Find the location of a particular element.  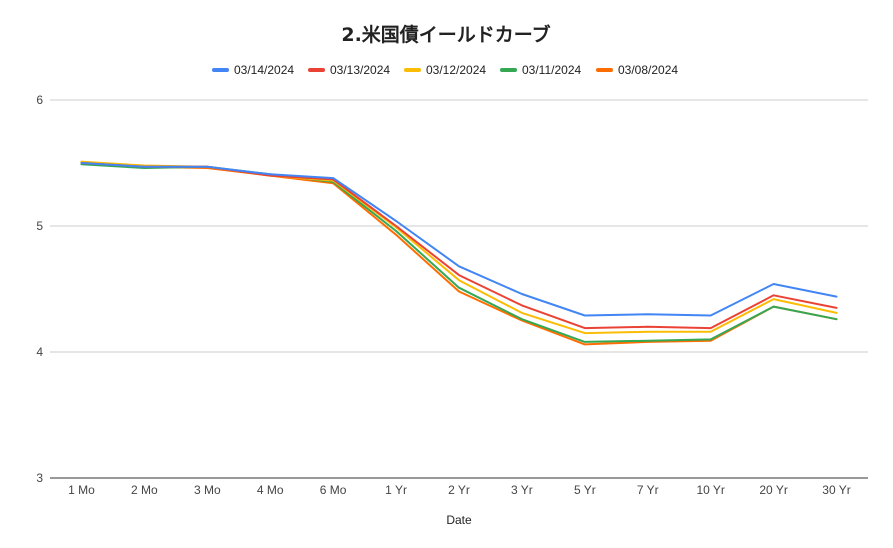

legend-item: 03/14/2024 is located at coordinates (253, 70).